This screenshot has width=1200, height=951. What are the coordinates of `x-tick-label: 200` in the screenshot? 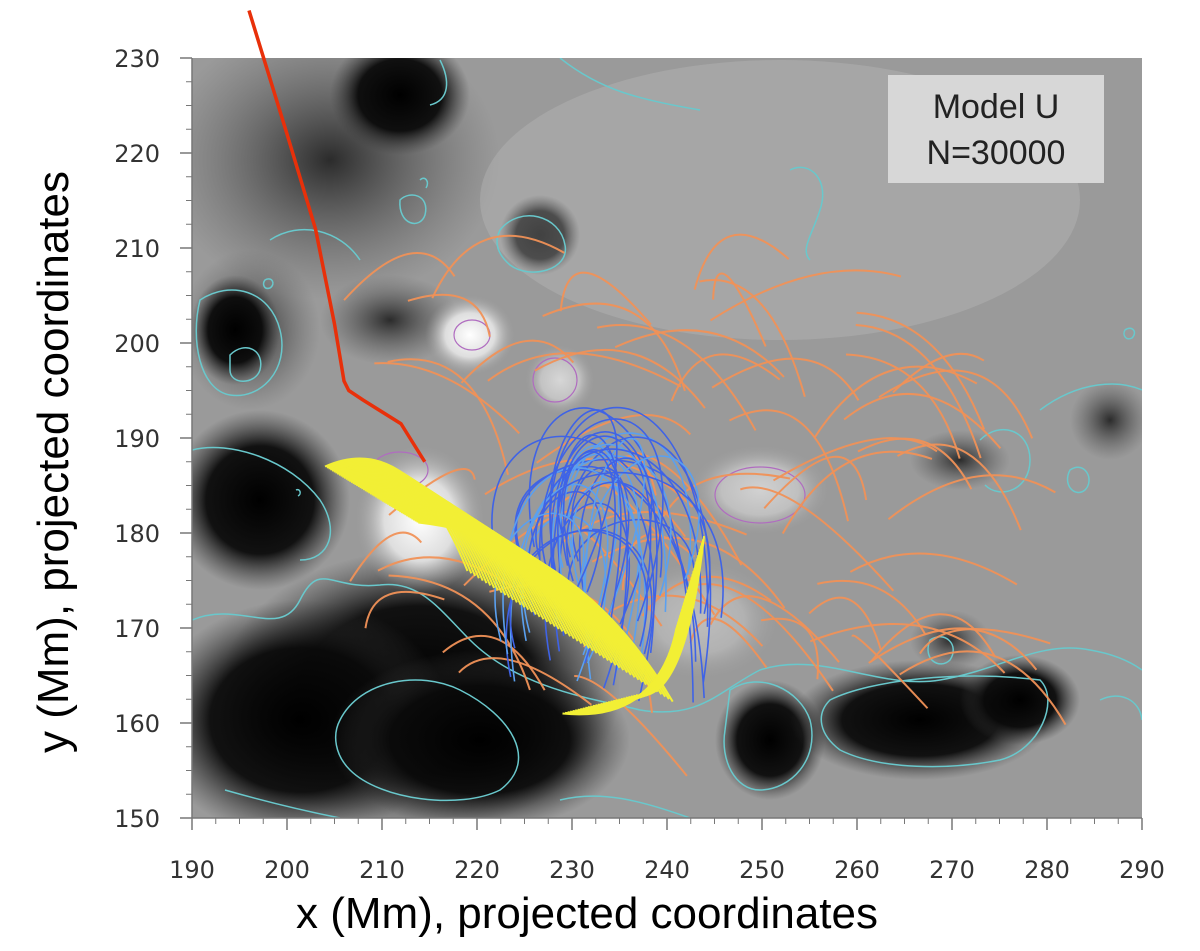 It's located at (287, 870).